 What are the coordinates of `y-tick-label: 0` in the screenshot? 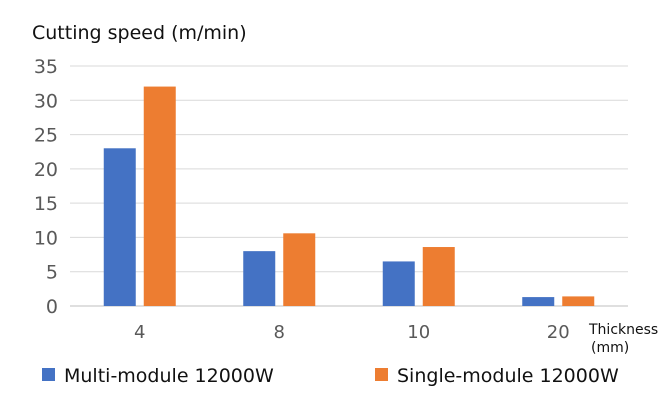 It's located at (52, 307).